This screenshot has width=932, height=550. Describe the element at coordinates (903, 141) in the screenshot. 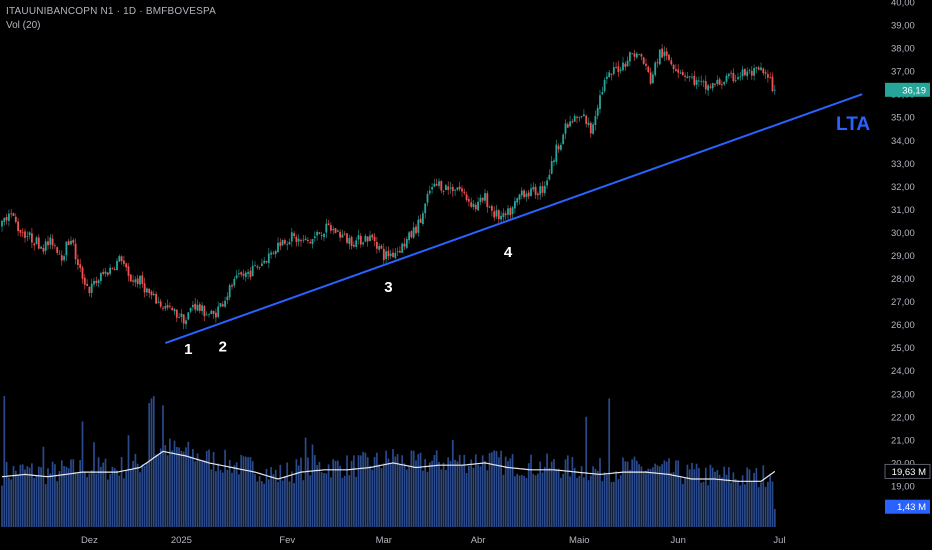

I see `y-tick-label: 34,00` at that location.